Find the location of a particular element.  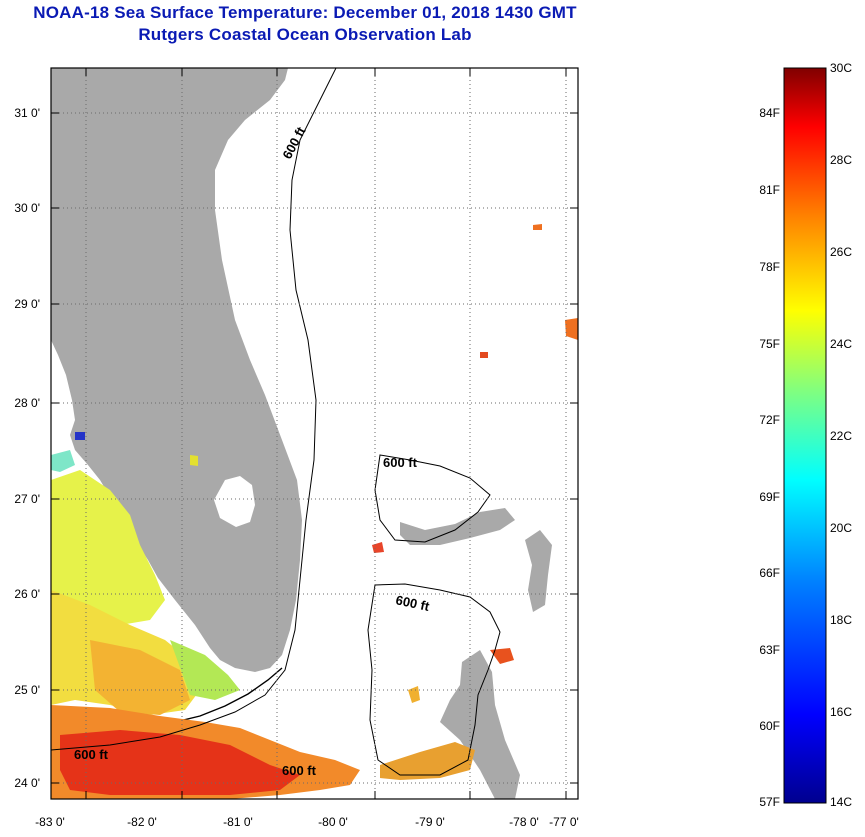

lon-label: -77 0' is located at coordinates (564, 822).